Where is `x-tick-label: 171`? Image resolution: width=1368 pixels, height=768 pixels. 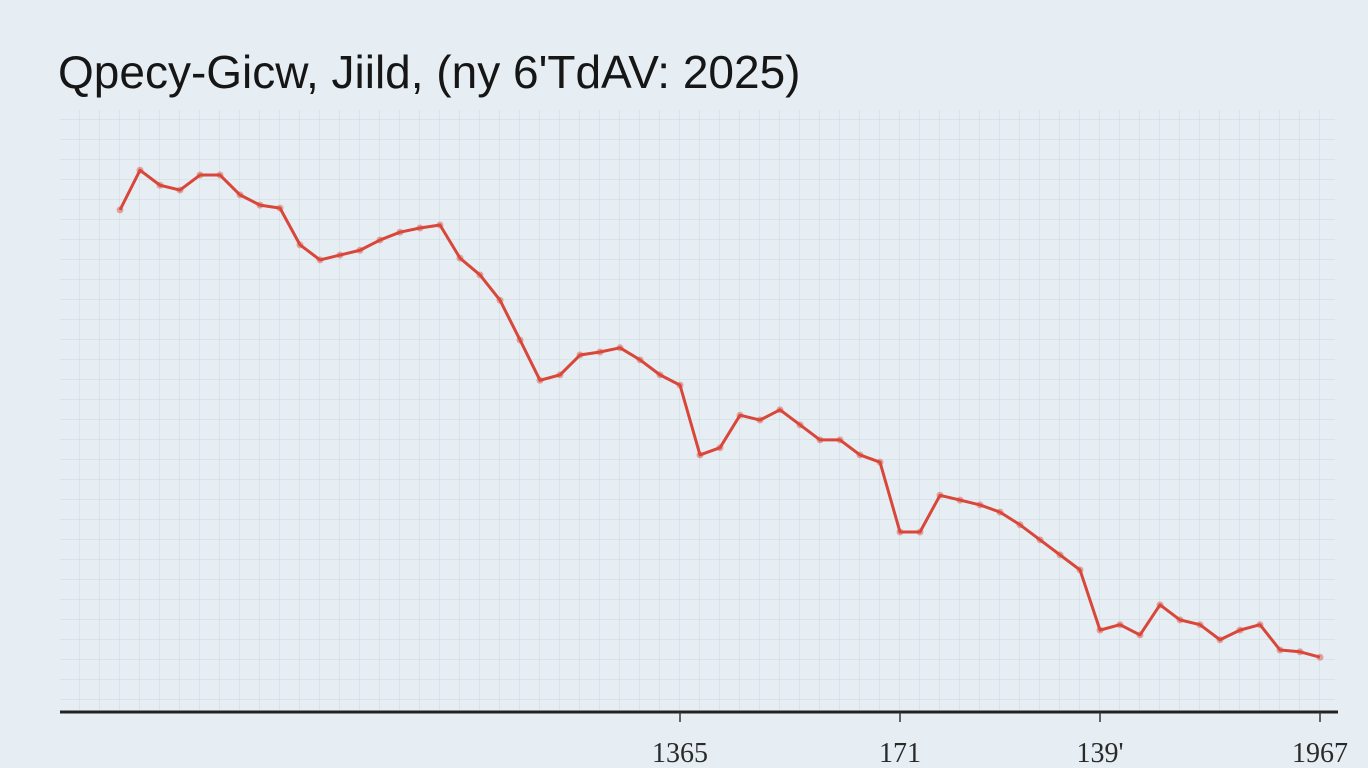
x-tick-label: 171 is located at coordinates (900, 753).